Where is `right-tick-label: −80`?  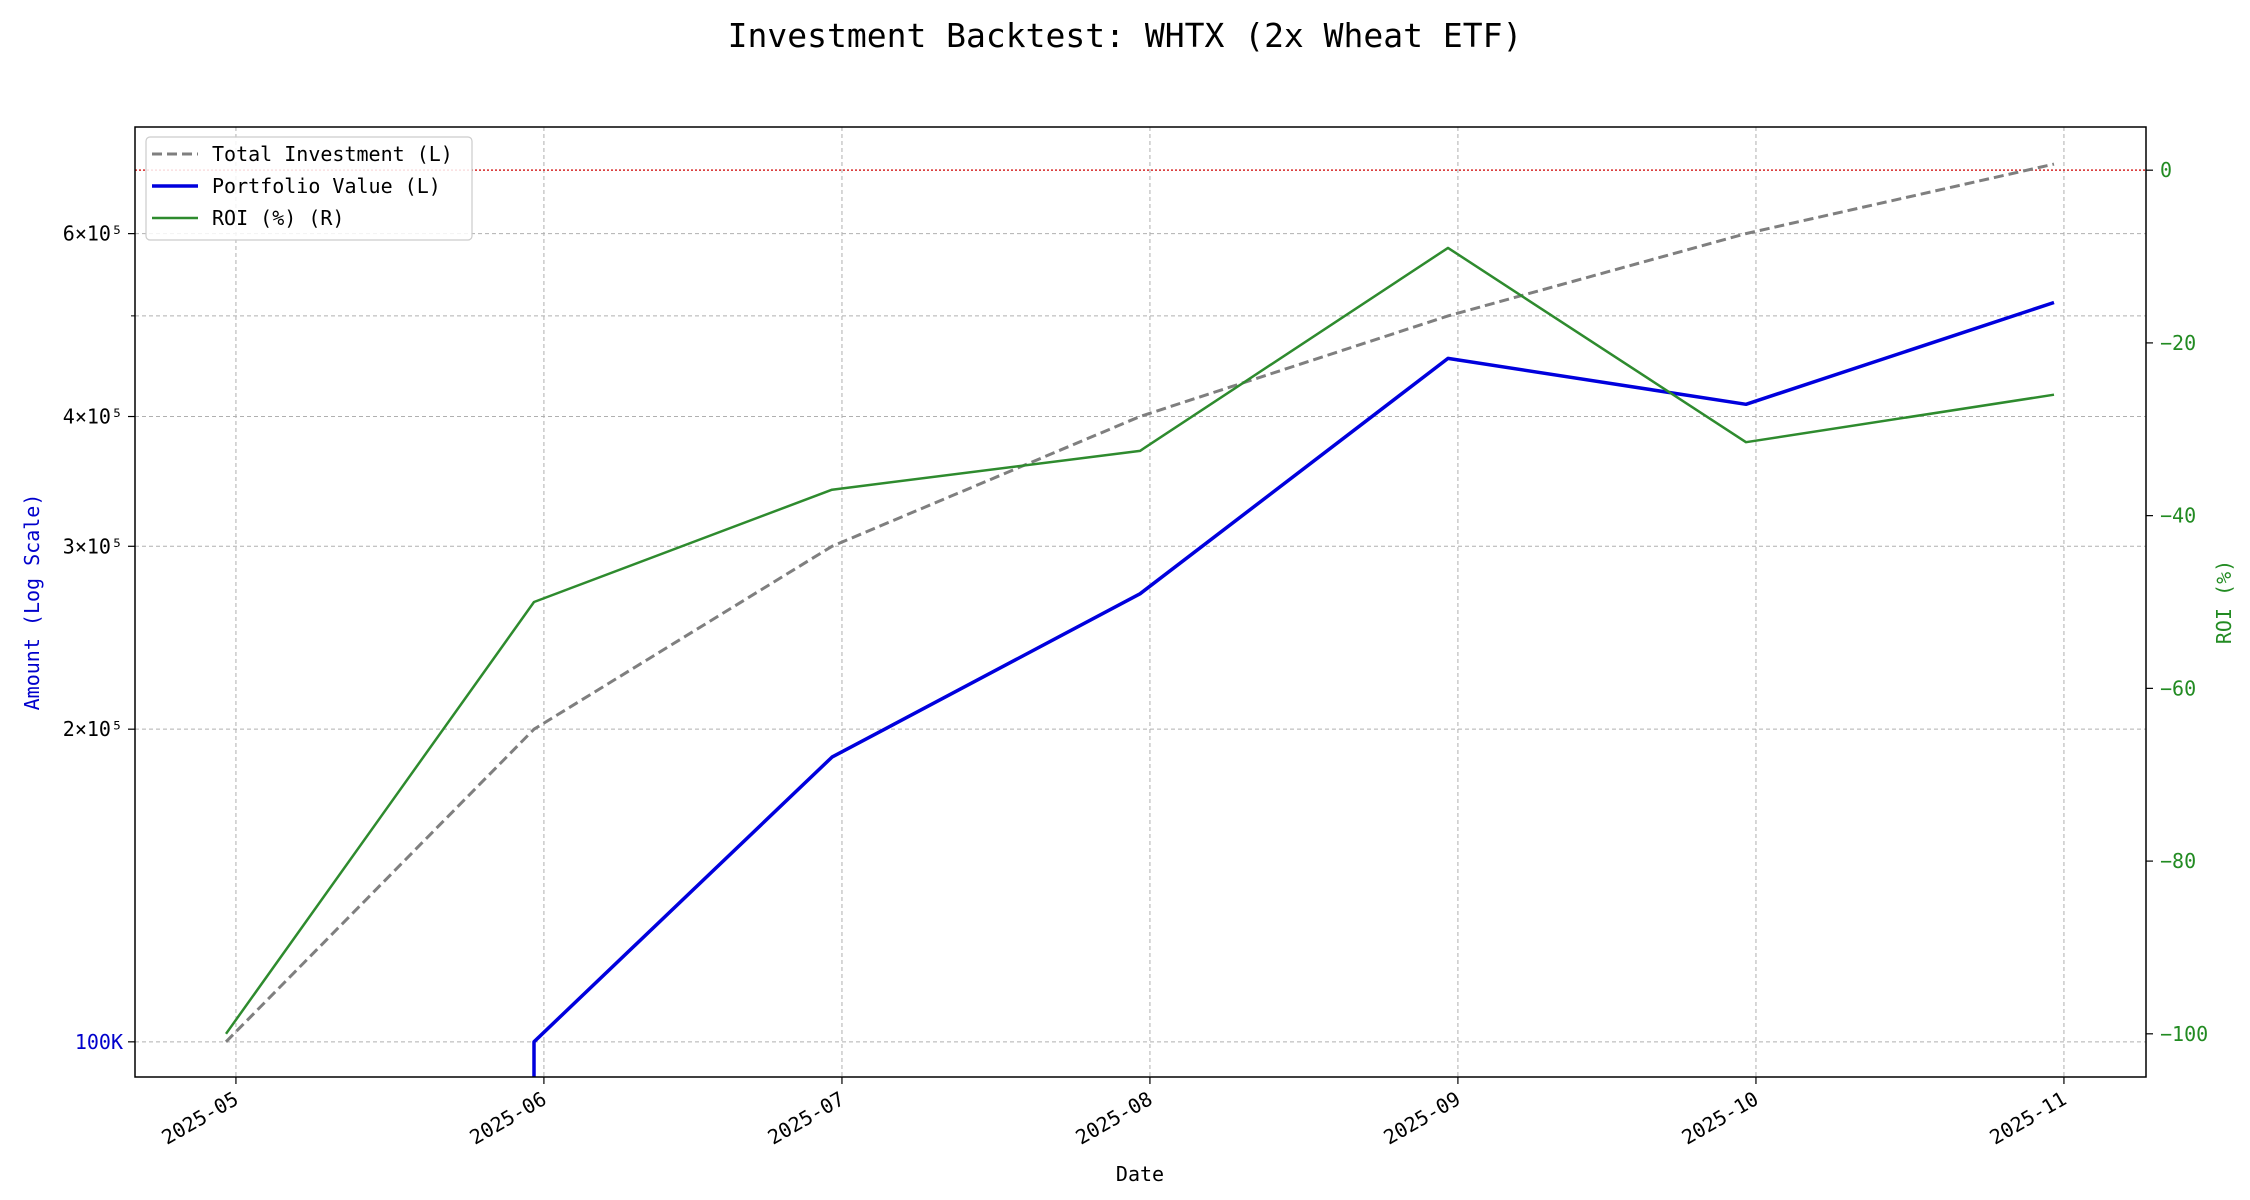
right-tick-label: −80 is located at coordinates (2178, 861).